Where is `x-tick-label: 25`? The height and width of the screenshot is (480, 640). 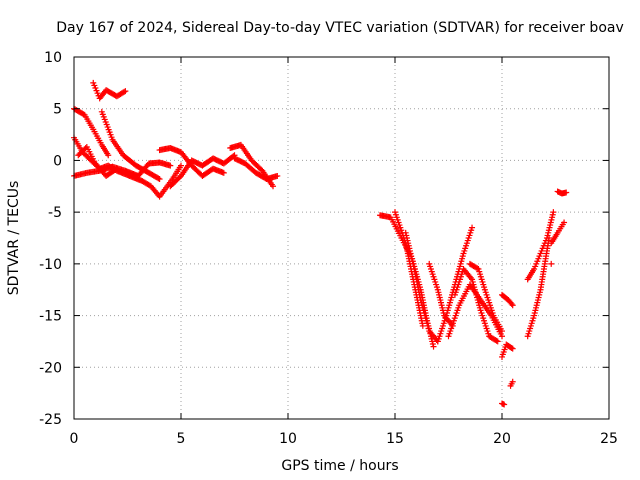
x-tick-label: 25 is located at coordinates (609, 439).